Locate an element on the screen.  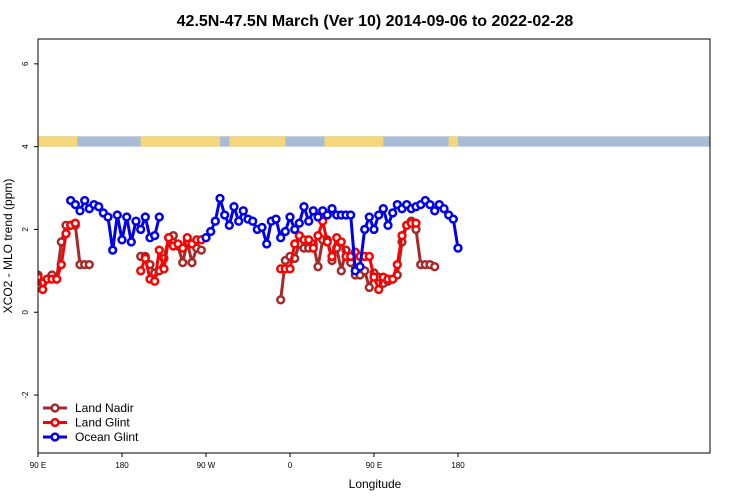
legend-label-land-glint: Land Glint is located at coordinates (102, 423).